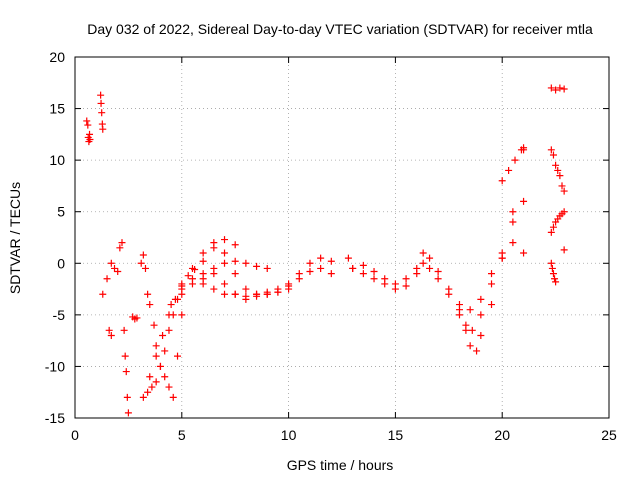 This screenshot has height=480, width=640. Describe the element at coordinates (135, 318) in the screenshot. I see `series-arc-b` at that location.